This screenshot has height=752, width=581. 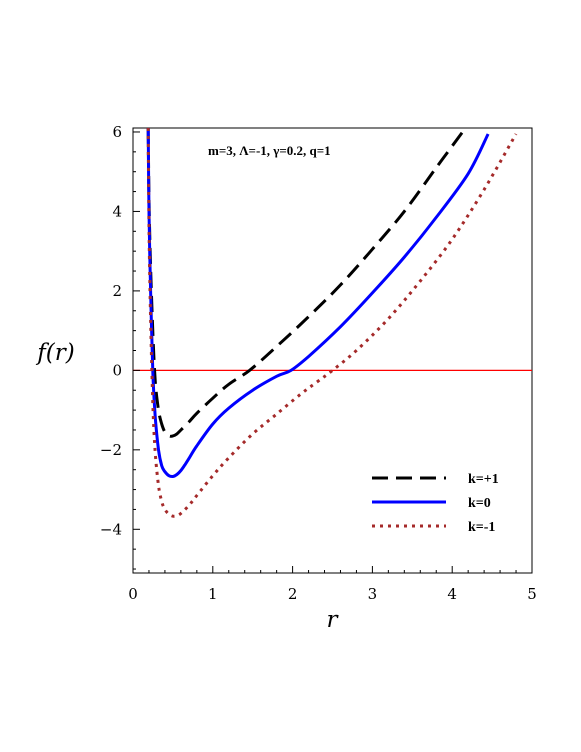 I want to click on x-tick-label: 0, so click(x=133, y=594).